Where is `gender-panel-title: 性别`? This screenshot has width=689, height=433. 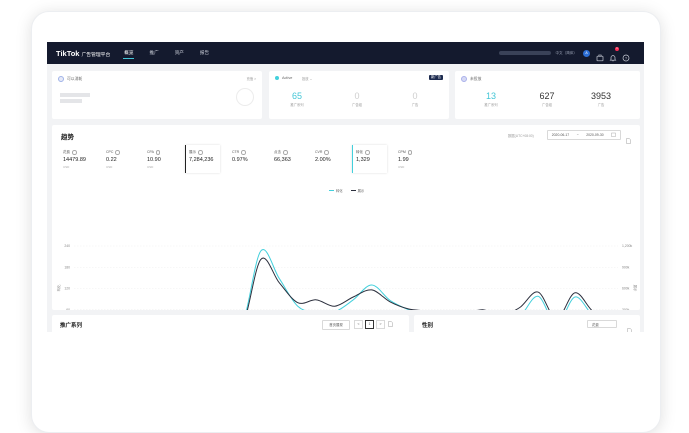
gender-panel-title: 性别 is located at coordinates (428, 326).